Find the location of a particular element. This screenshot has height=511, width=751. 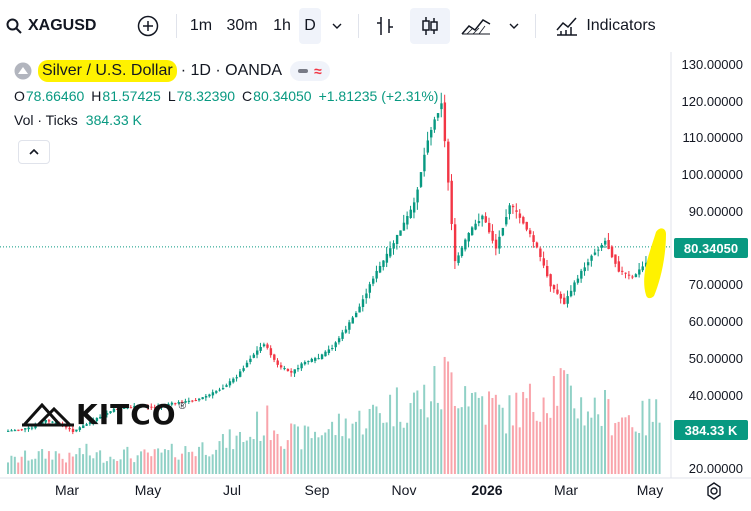

high-value: 81.57425 is located at coordinates (131, 96).